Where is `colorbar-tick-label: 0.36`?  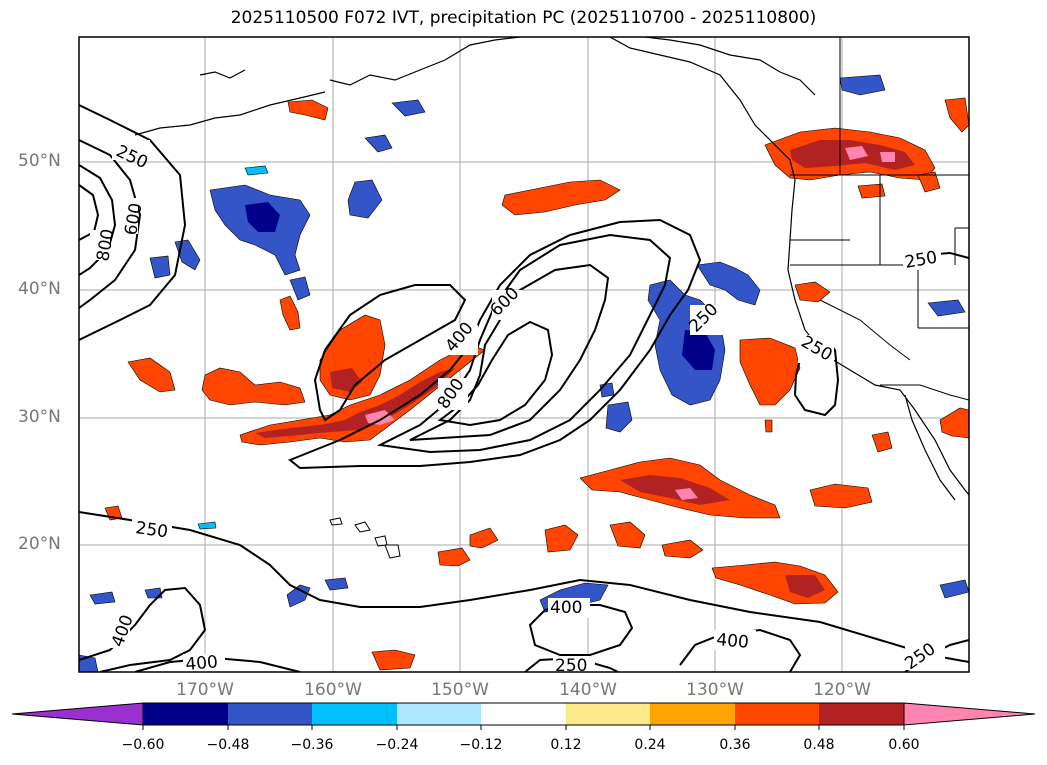
colorbar-tick-label: 0.36 is located at coordinates (735, 745).